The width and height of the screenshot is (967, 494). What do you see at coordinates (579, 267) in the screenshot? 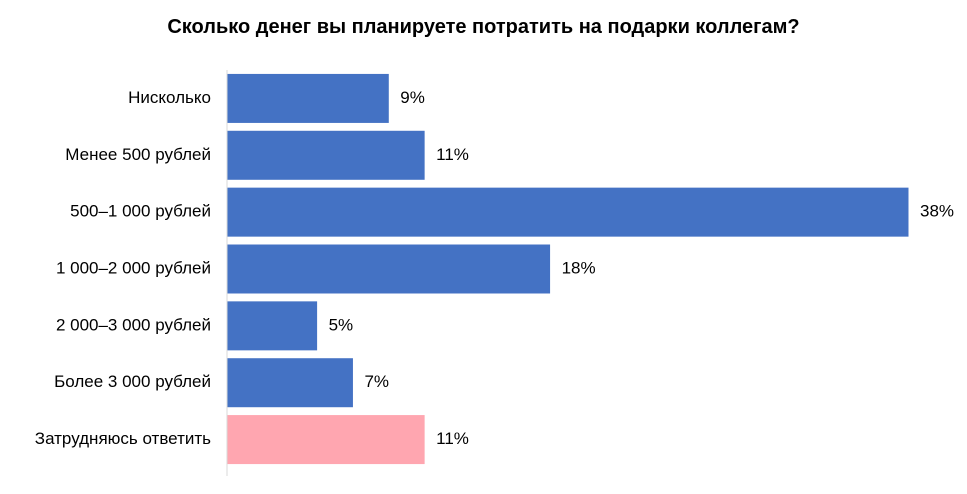
I see `value-label: 18%` at bounding box center [579, 267].